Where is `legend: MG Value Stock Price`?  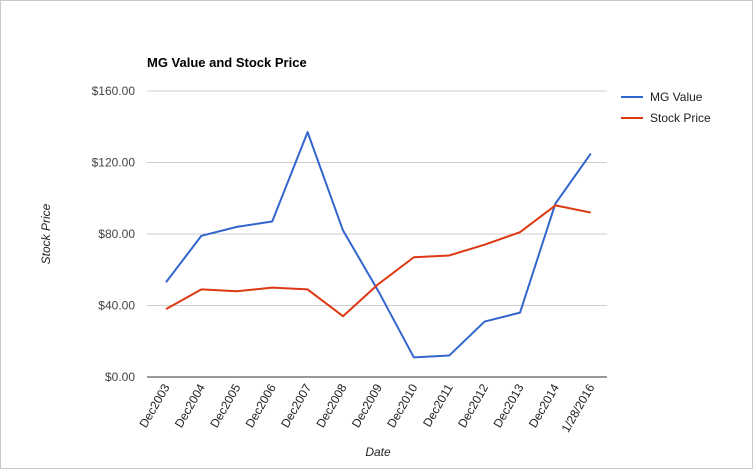 legend: MG Value Stock Price is located at coordinates (666, 107).